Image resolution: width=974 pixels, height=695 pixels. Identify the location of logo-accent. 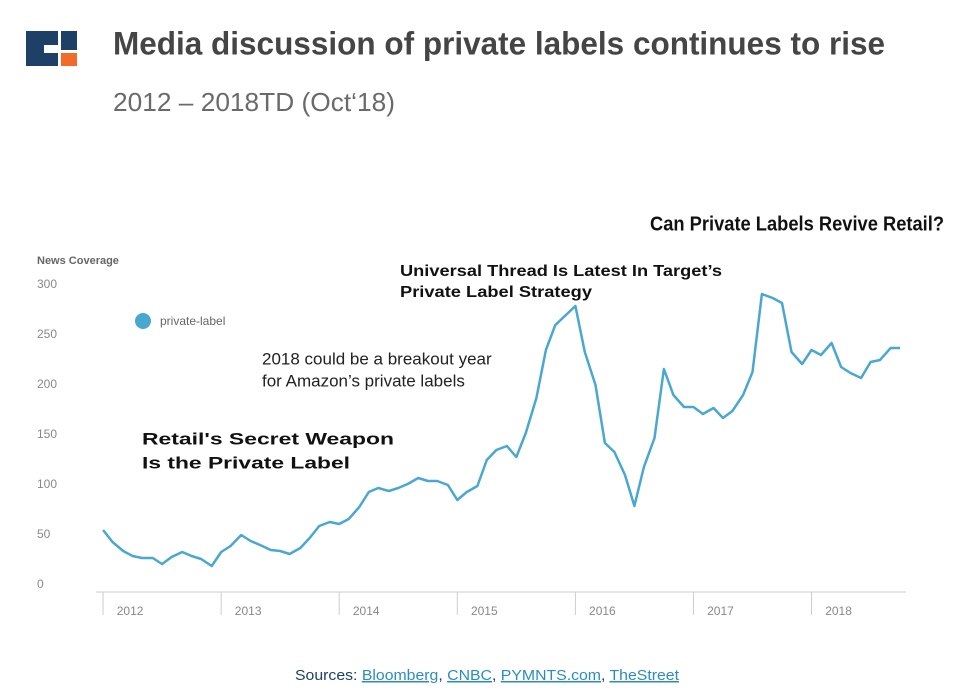
(69, 59).